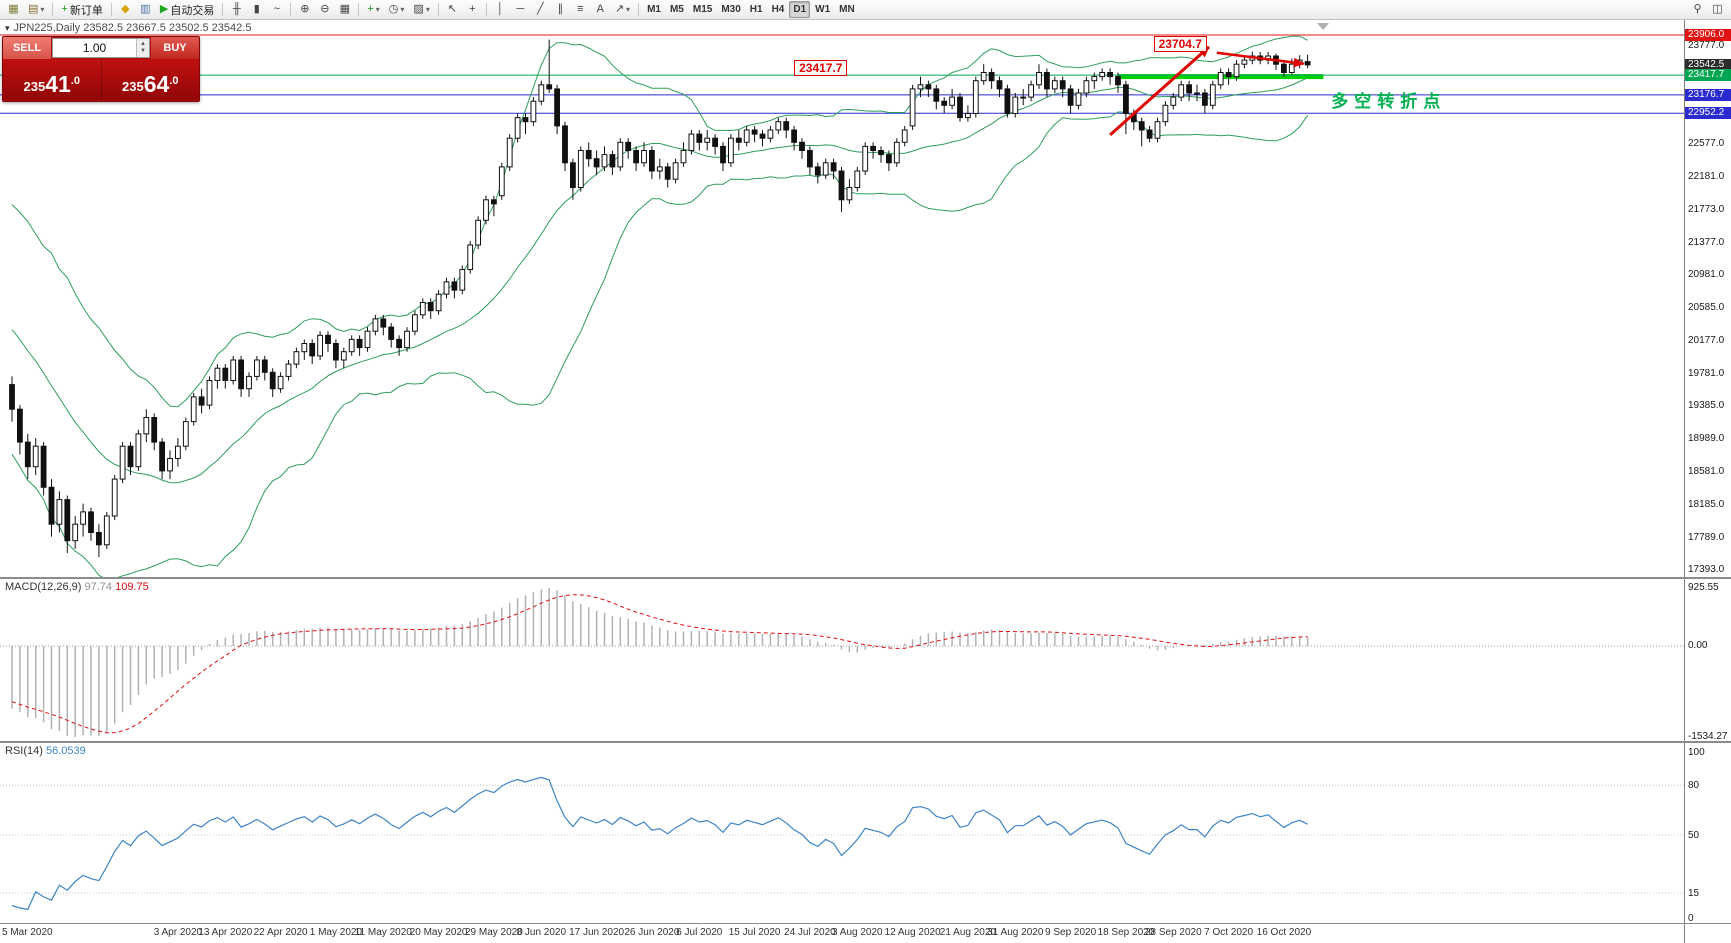 Image resolution: width=1731 pixels, height=943 pixels. What do you see at coordinates (520, 9) in the screenshot?
I see `horizontal-line-button: ─` at bounding box center [520, 9].